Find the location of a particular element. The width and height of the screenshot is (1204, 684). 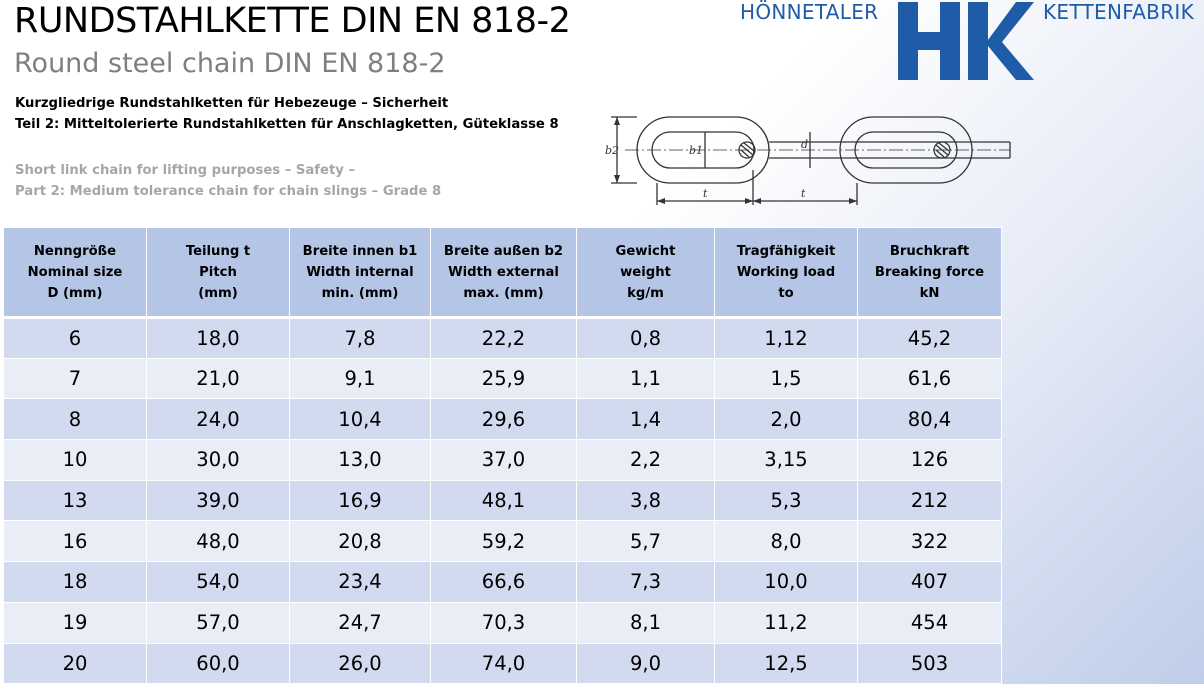

cell-pitch: 39,0 is located at coordinates (218, 500).